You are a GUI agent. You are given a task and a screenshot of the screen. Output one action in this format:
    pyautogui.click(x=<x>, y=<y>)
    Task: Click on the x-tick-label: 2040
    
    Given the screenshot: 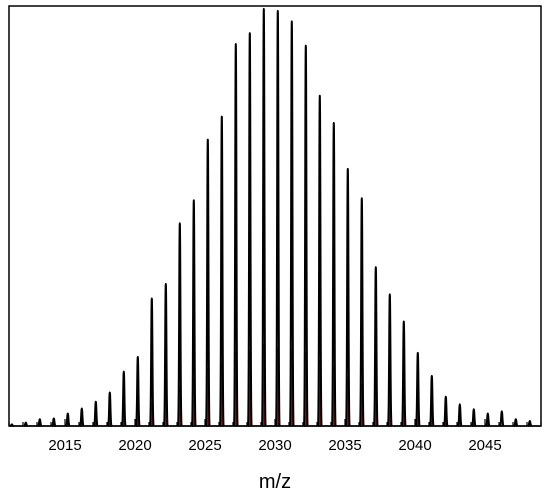 What is the action you would take?
    pyautogui.click(x=414, y=445)
    